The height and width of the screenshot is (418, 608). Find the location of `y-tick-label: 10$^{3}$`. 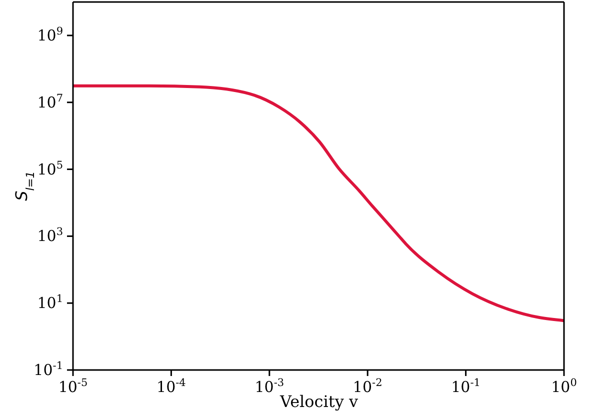

y-tick-label: 10$^{3}$ is located at coordinates (50, 236).